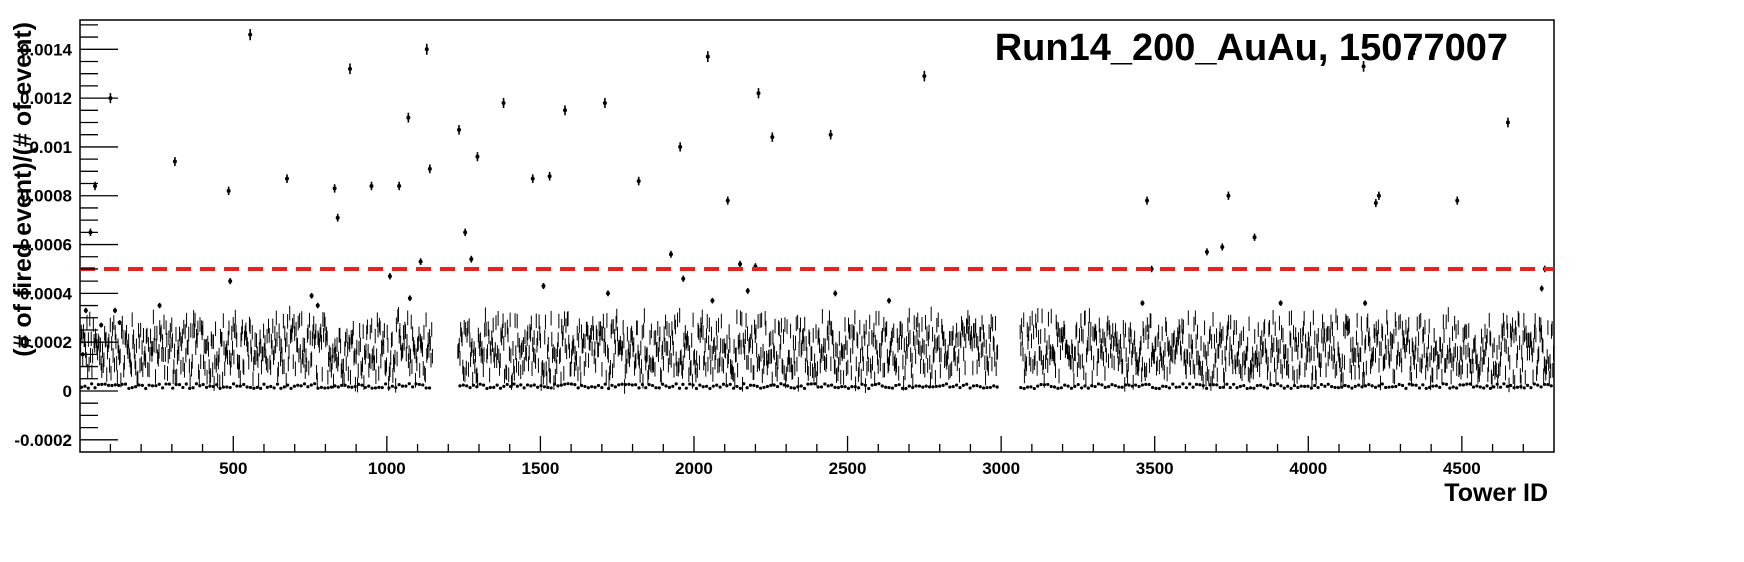 The height and width of the screenshot is (562, 1744). What do you see at coordinates (1462, 468) in the screenshot?
I see `x-tick-label: 4500` at bounding box center [1462, 468].